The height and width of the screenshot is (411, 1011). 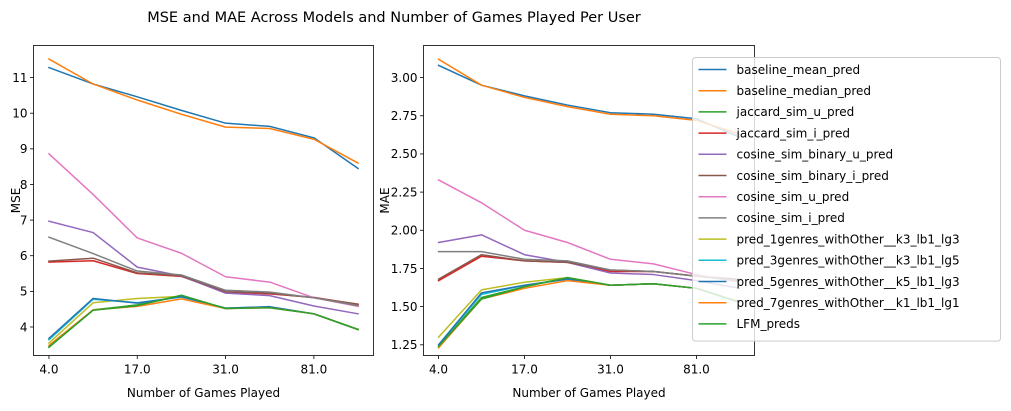 What do you see at coordinates (793, 197) in the screenshot?
I see `legend-label: cosine_sim_u_pred` at bounding box center [793, 197].